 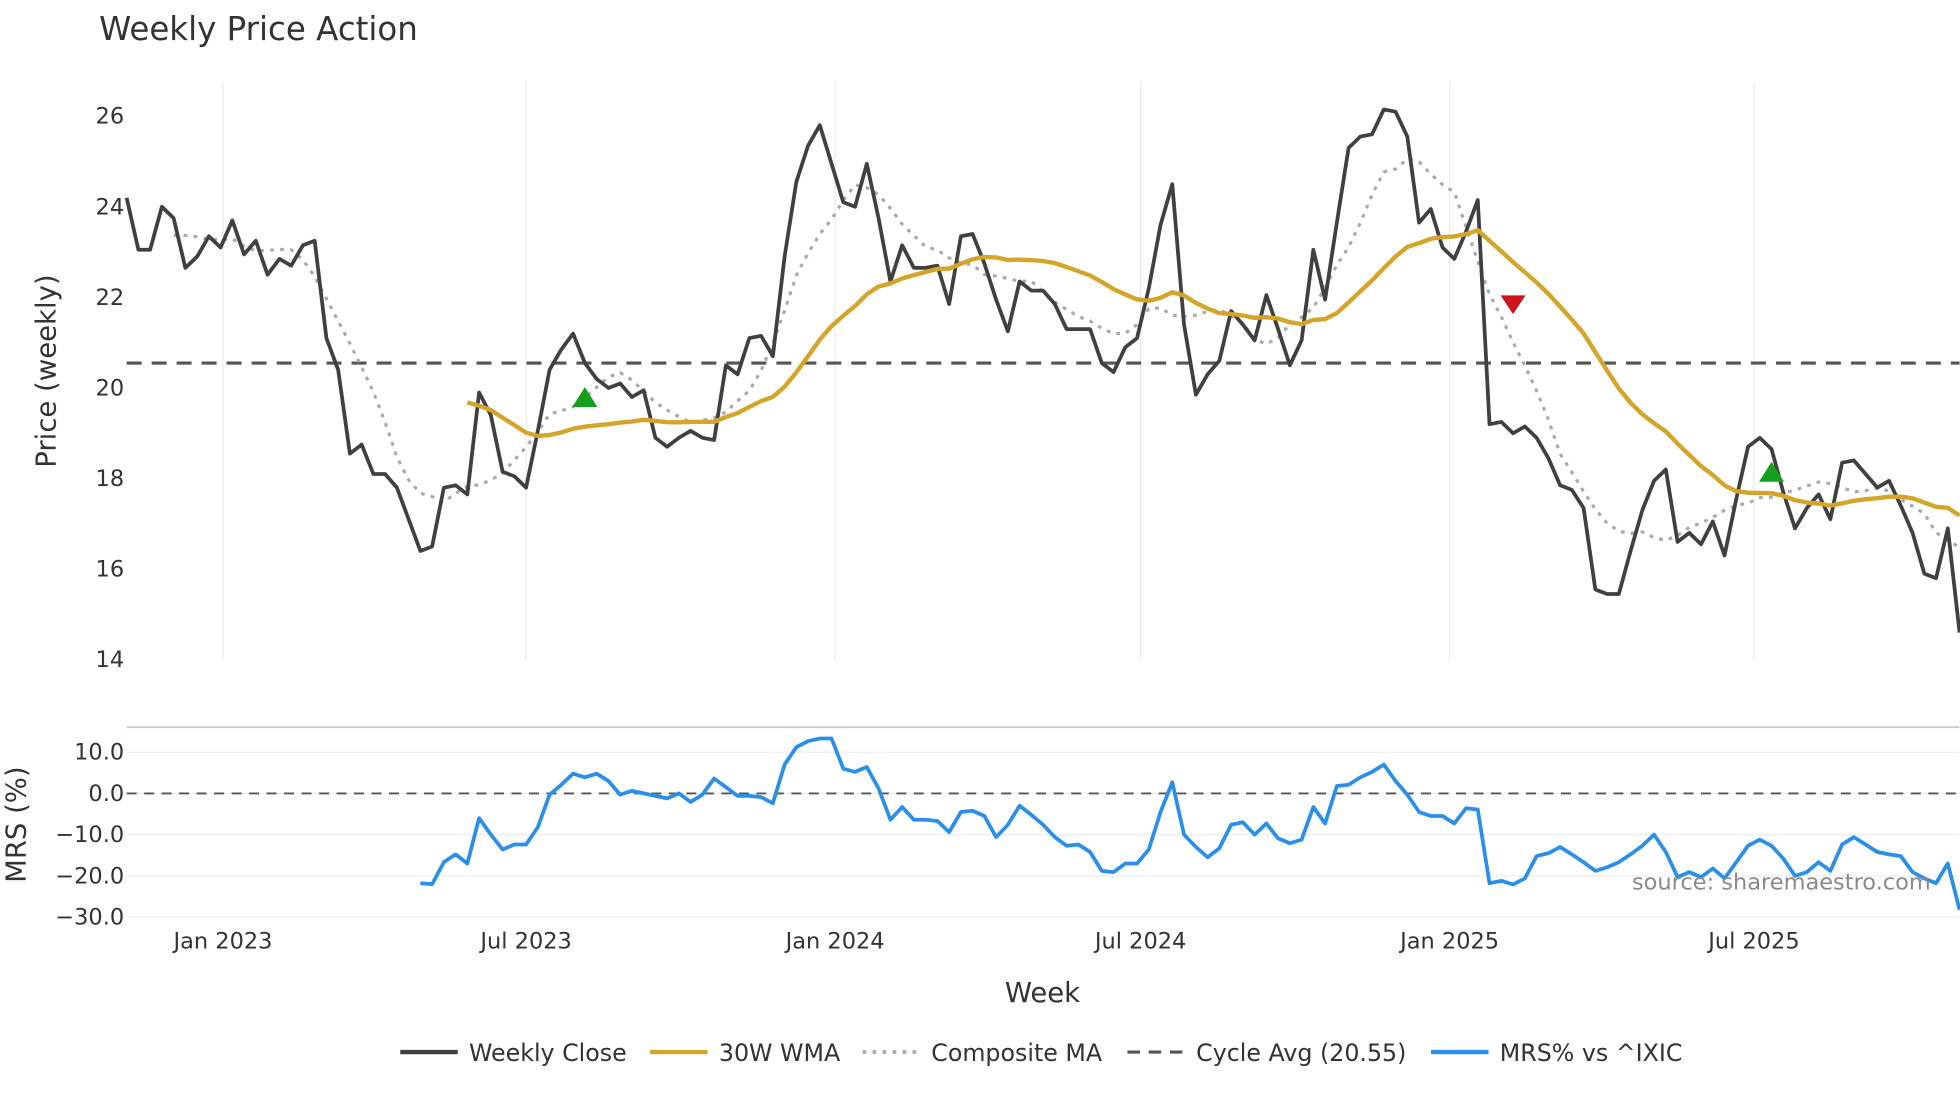 I want to click on lower-y-tick-label: 10.0, so click(x=99, y=753).